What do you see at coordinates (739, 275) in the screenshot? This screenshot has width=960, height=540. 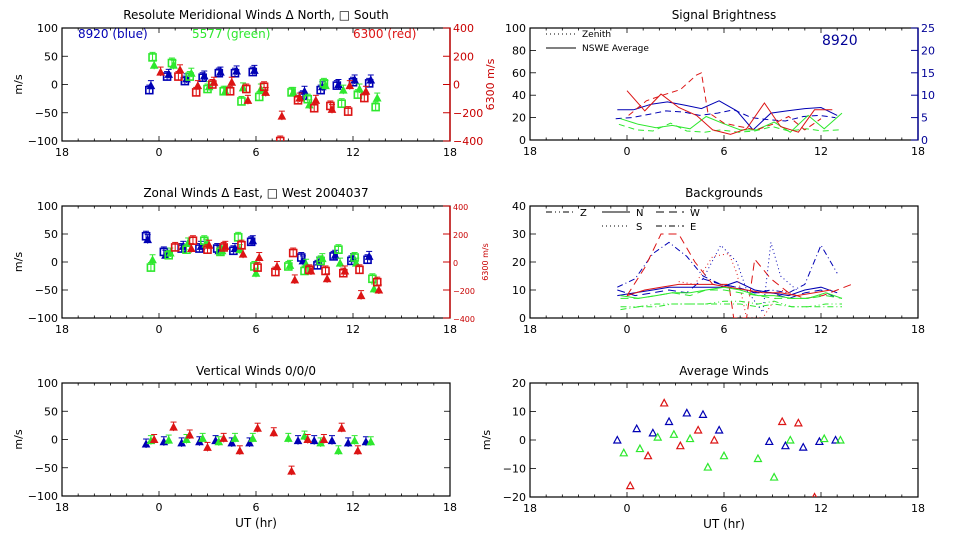 I see `series-line-6300-w` at bounding box center [739, 275].